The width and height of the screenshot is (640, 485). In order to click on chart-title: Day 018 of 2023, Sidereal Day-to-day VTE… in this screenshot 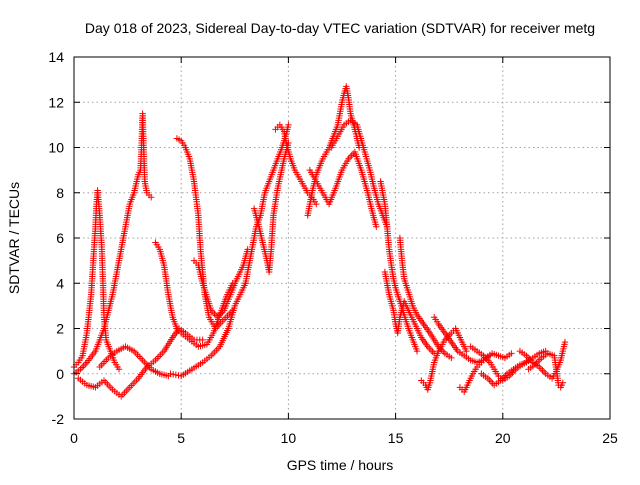, I will do `click(340, 28)`.